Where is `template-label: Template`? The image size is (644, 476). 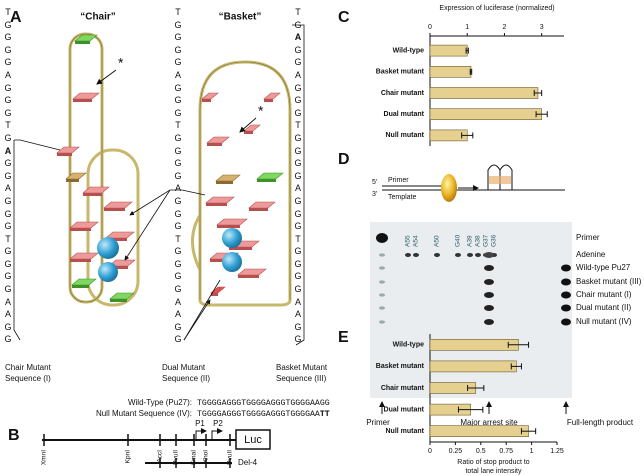 template-label: Template is located at coordinates (402, 197).